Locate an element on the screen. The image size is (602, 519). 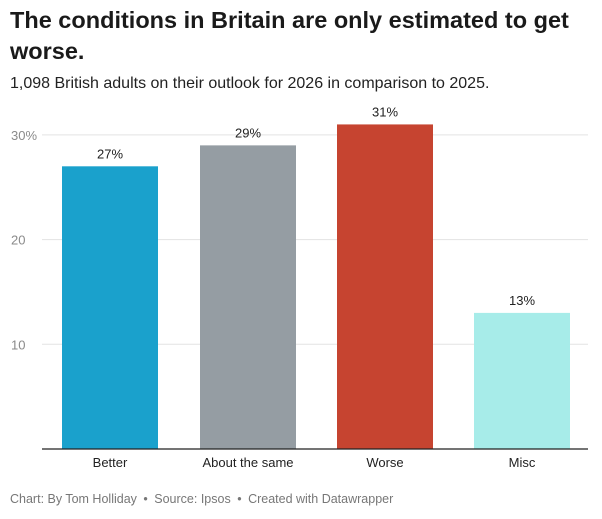
x-tick-label: Worse is located at coordinates (384, 462).